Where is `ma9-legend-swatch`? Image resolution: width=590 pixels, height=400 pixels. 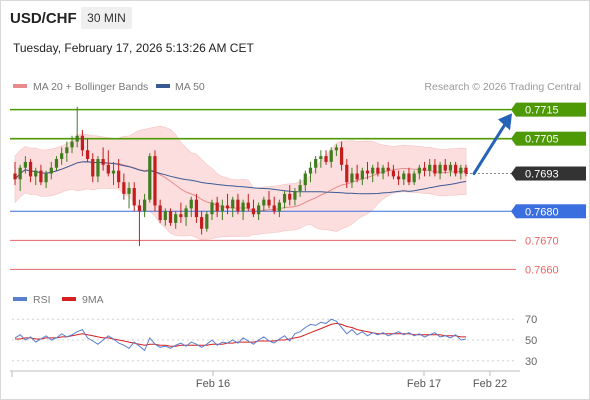
ma9-legend-swatch is located at coordinates (69, 299).